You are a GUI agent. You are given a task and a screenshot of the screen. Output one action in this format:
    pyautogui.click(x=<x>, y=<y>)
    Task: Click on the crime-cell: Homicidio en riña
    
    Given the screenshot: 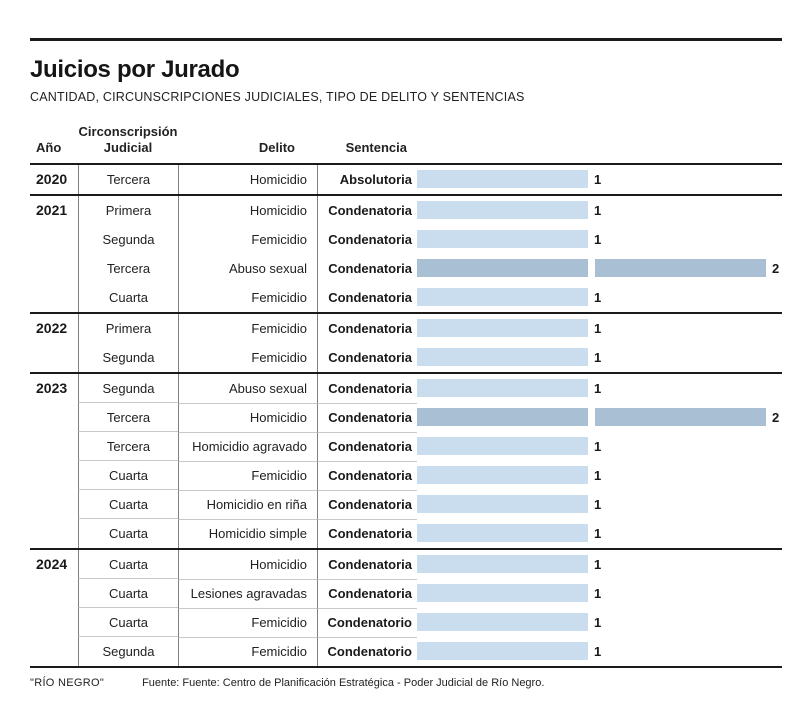 What is the action you would take?
    pyautogui.click(x=247, y=504)
    